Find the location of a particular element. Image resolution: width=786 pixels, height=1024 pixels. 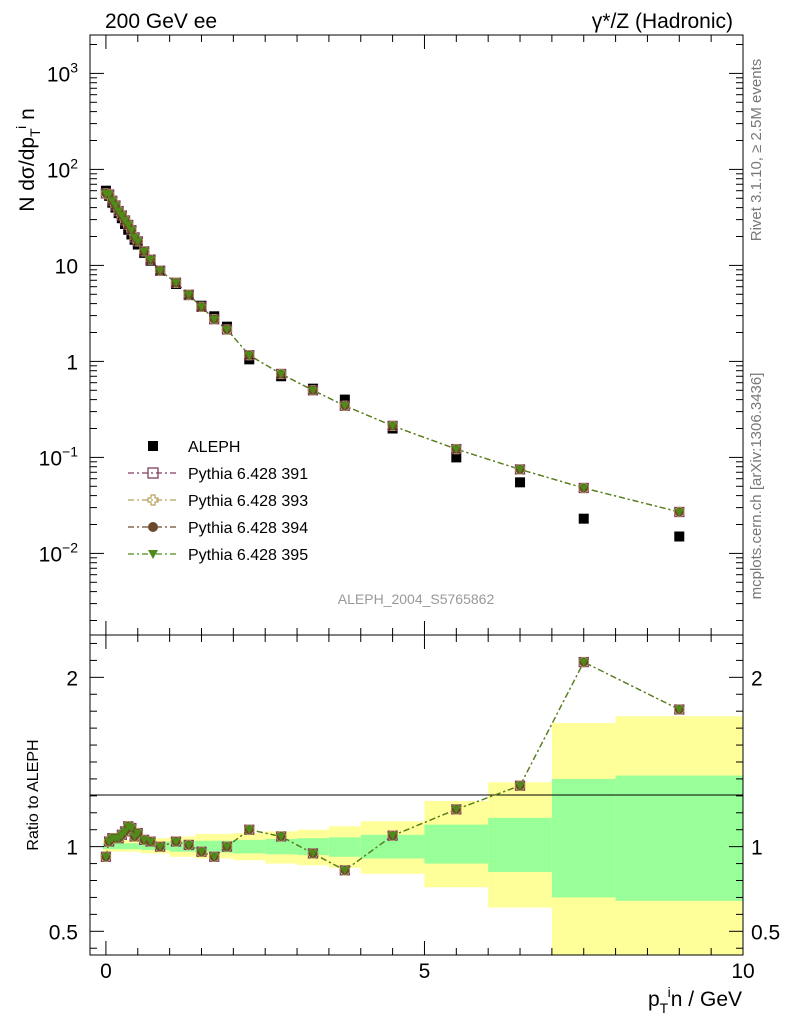

legend-label: Pythia 6.428 391 is located at coordinates (248, 474).